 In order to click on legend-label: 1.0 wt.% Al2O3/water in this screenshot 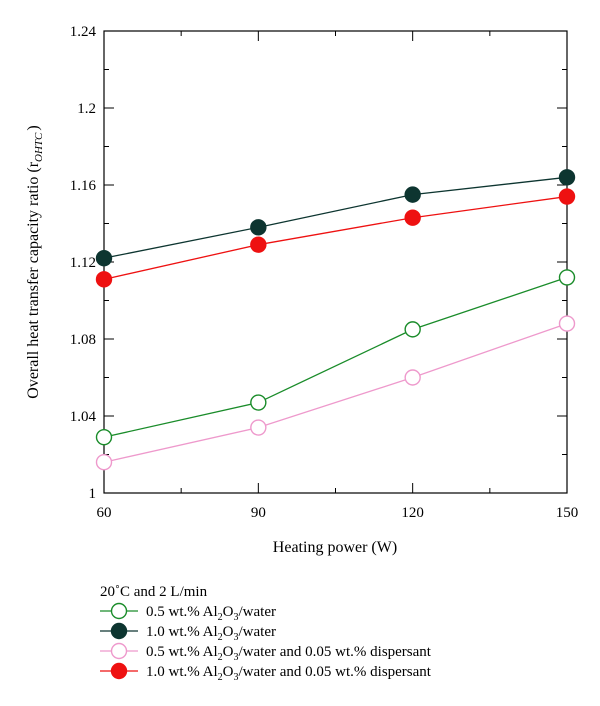, I will do `click(211, 633)`.